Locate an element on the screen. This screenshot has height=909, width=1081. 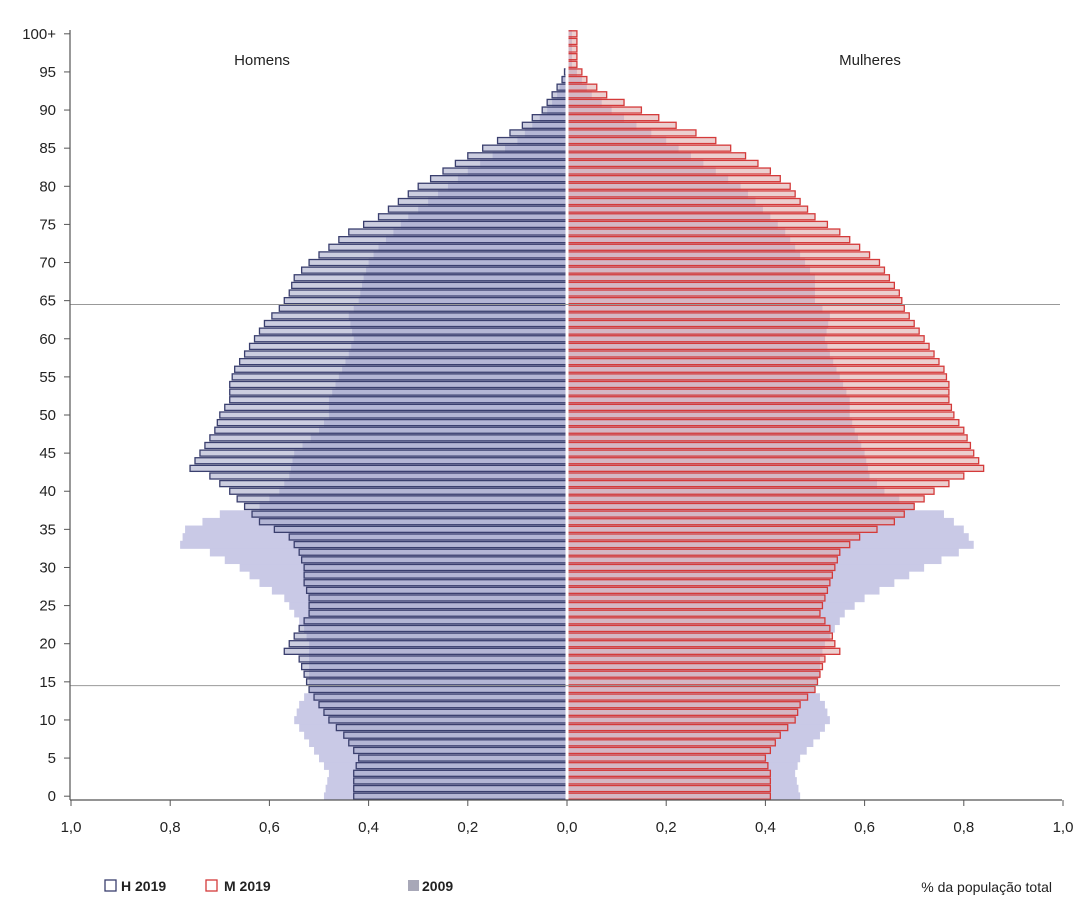
y-tick-label-1: 5 is located at coordinates (52, 758).